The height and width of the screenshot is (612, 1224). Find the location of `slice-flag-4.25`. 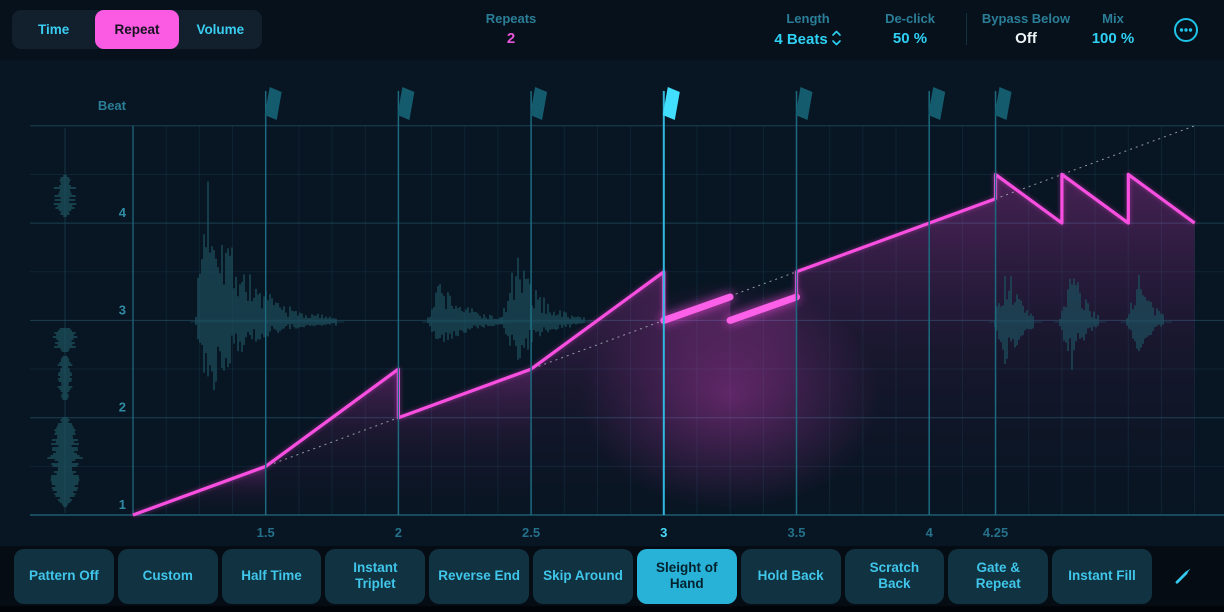

slice-flag-4.25 is located at coordinates (1003, 103).